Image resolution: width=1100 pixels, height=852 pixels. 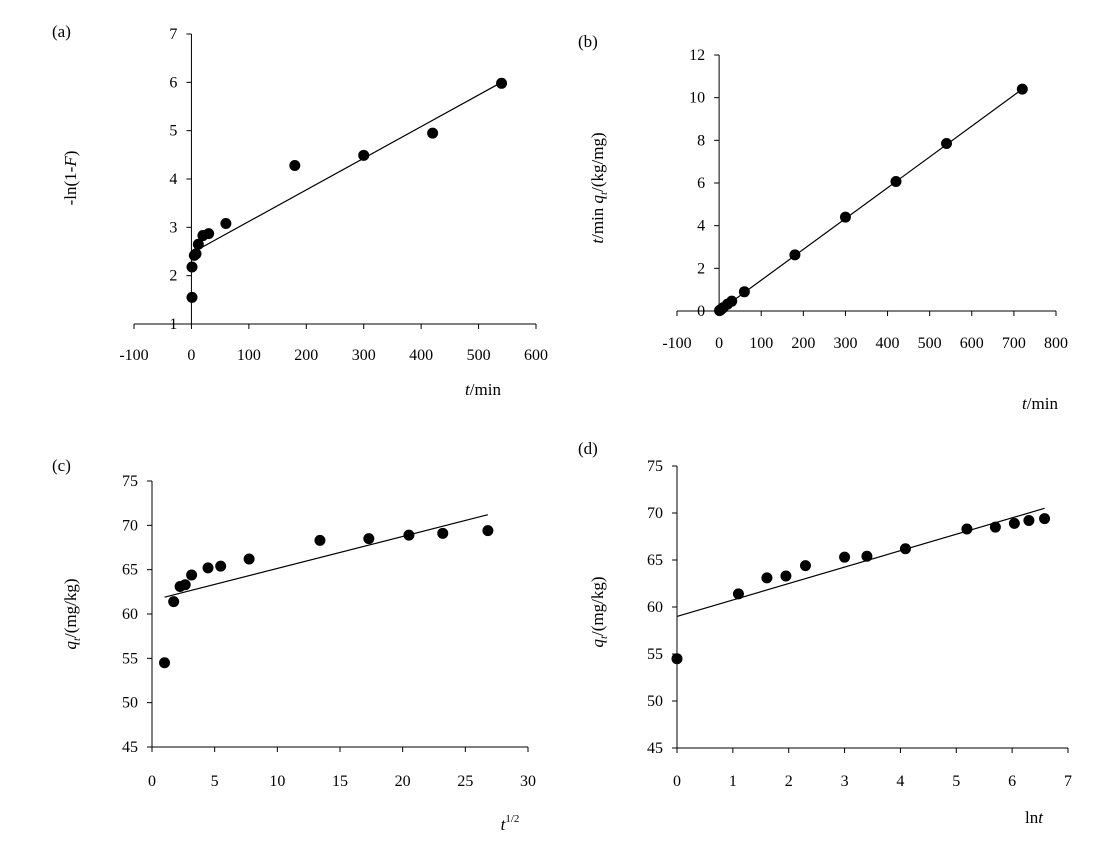 What do you see at coordinates (1068, 781) in the screenshot?
I see `panel-d-x-tick-label: 7` at bounding box center [1068, 781].